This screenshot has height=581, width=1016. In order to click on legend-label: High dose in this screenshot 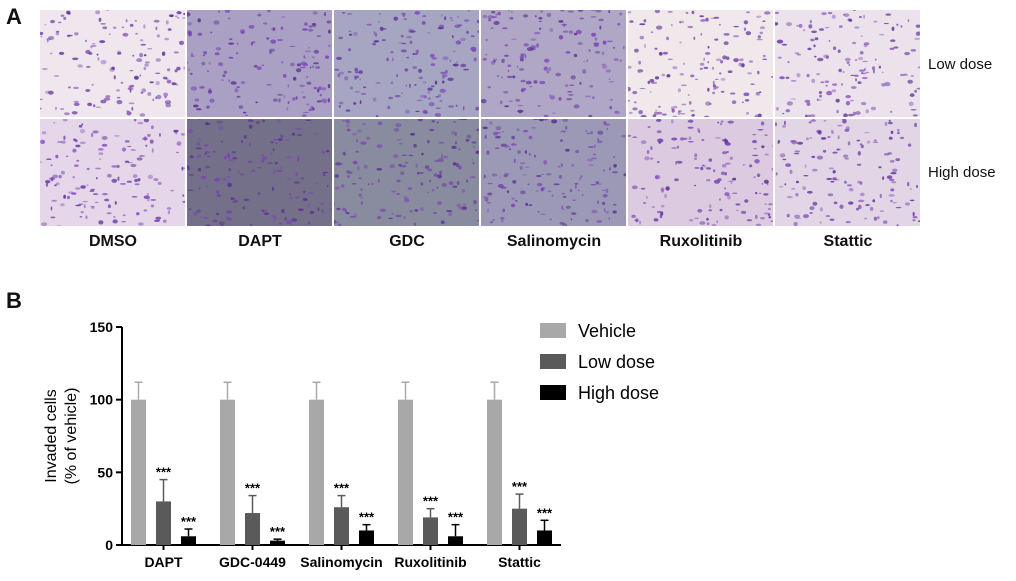, I will do `click(618, 393)`.